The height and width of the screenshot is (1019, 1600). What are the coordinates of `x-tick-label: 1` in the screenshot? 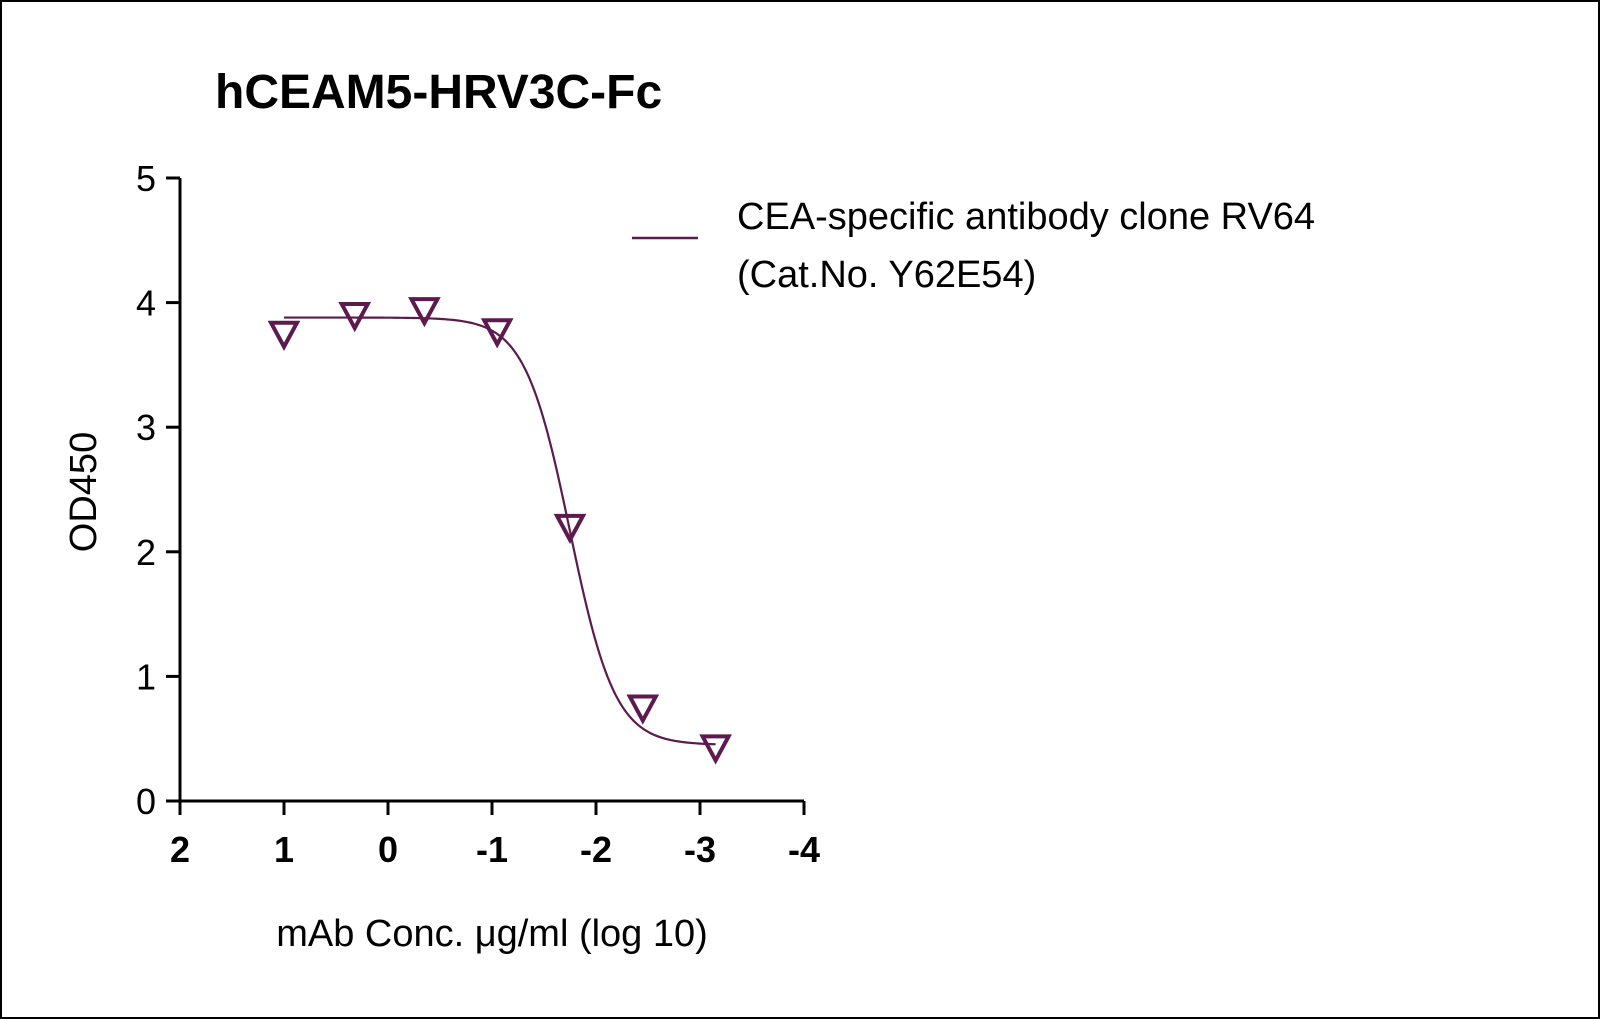 It's located at (284, 849).